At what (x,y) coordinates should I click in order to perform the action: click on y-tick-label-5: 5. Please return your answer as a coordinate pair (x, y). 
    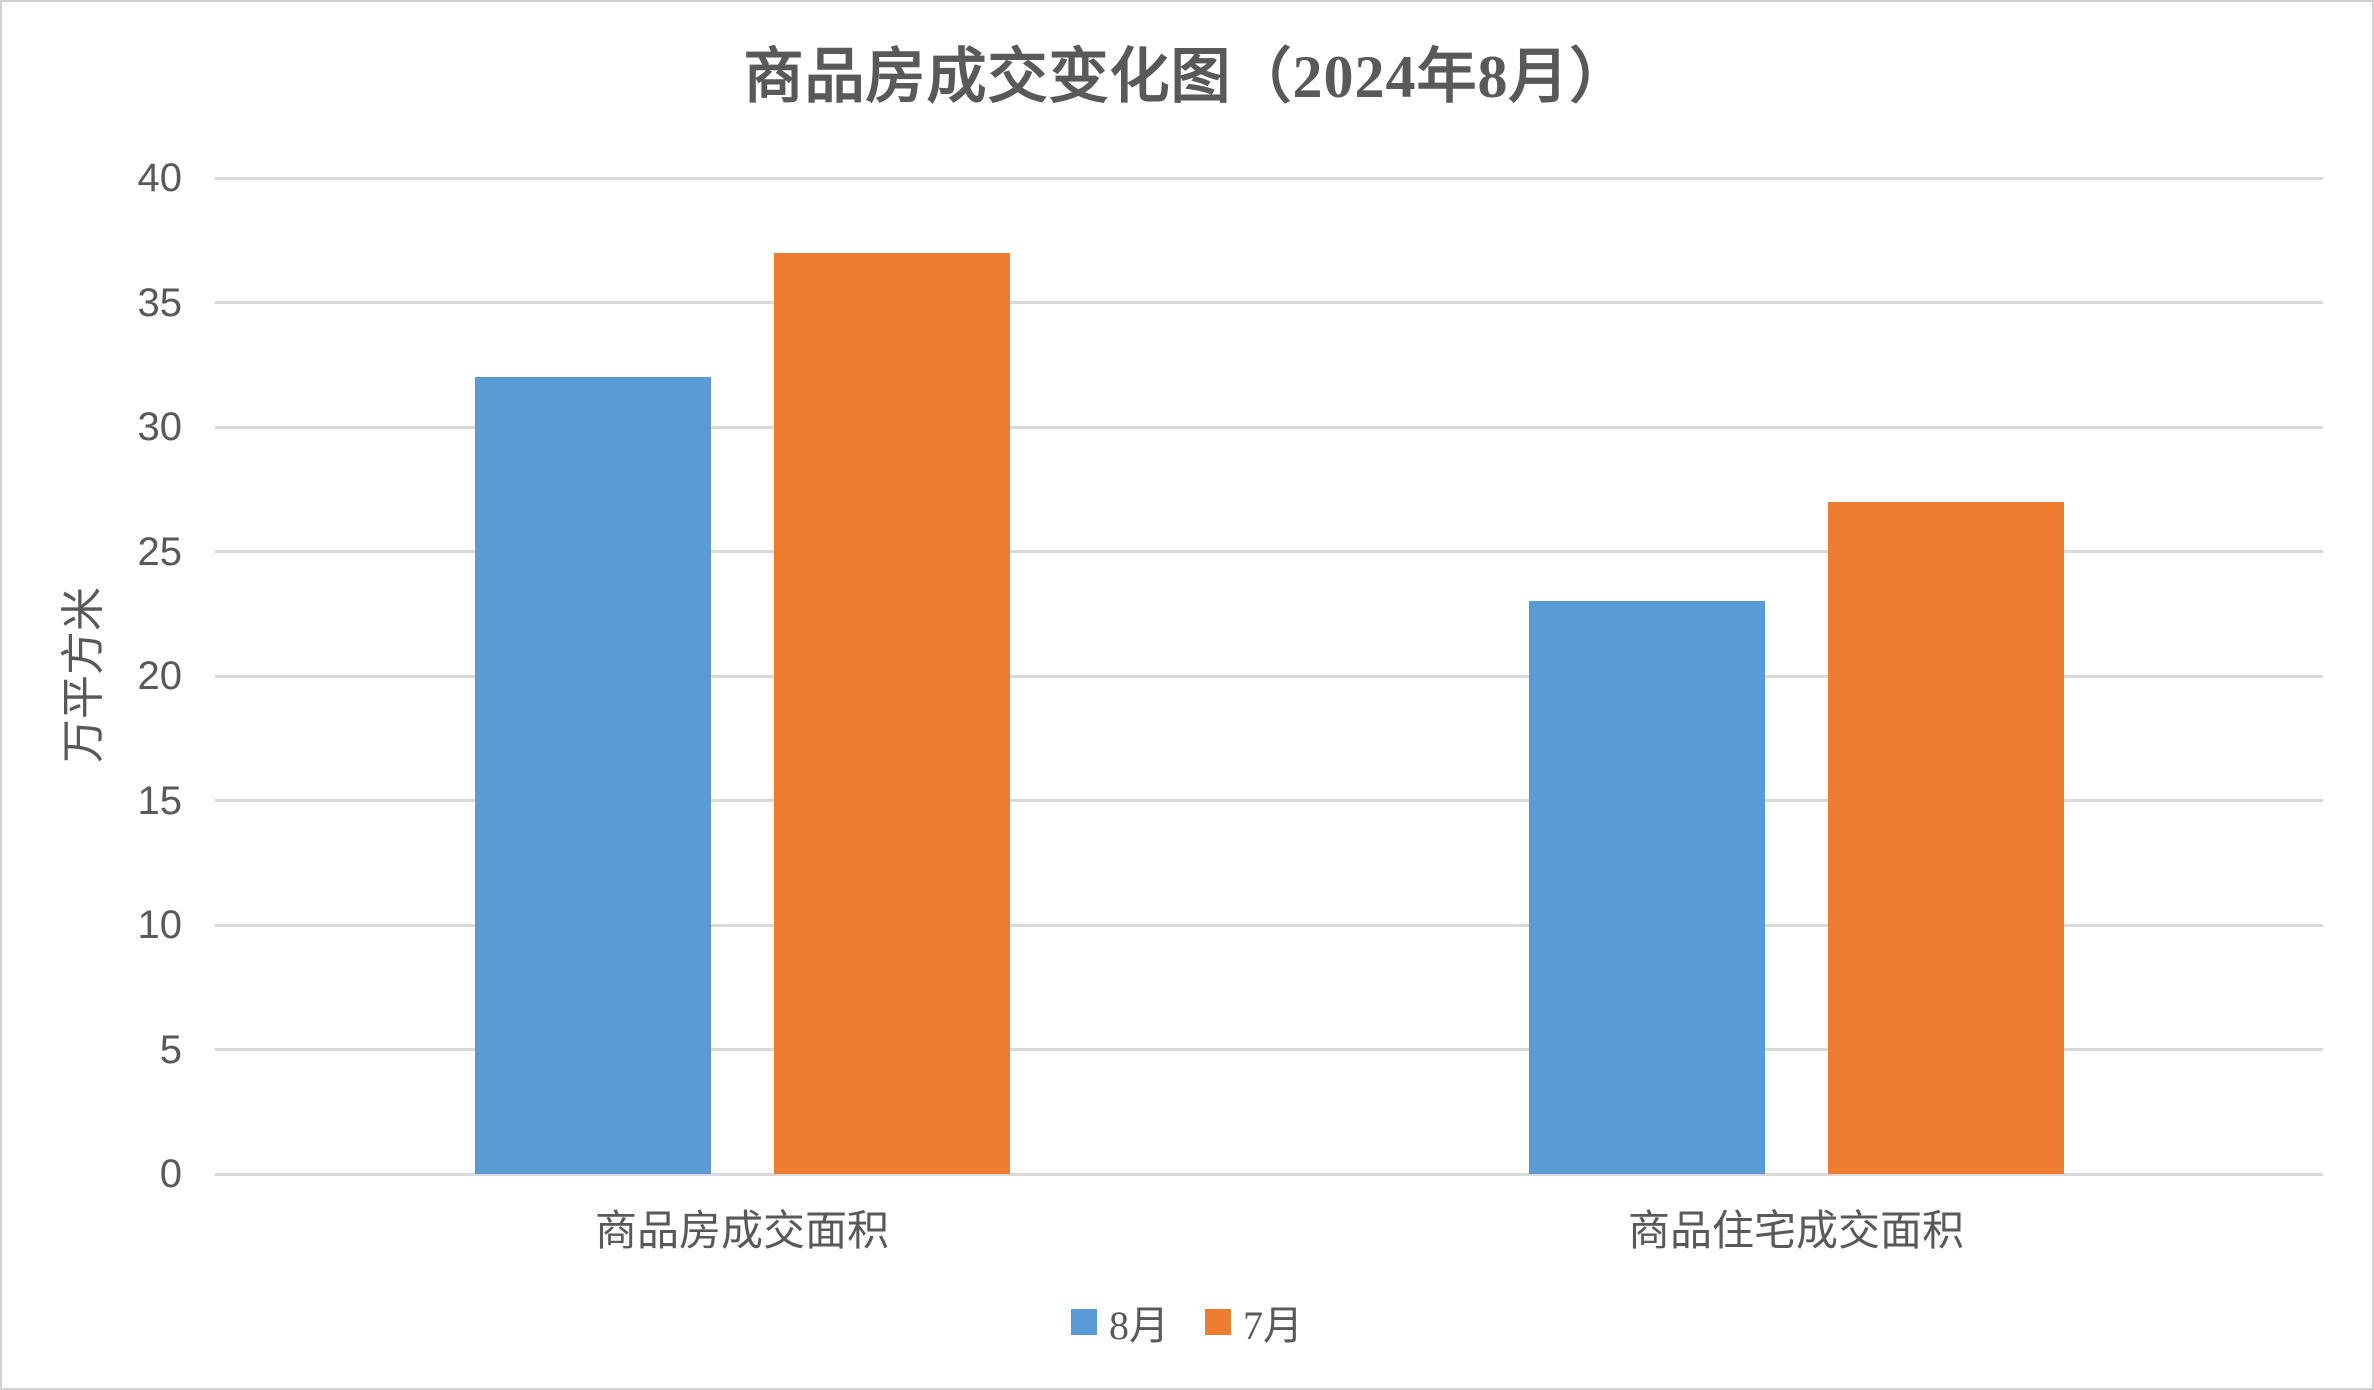
    Looking at the image, I should click on (170, 1049).